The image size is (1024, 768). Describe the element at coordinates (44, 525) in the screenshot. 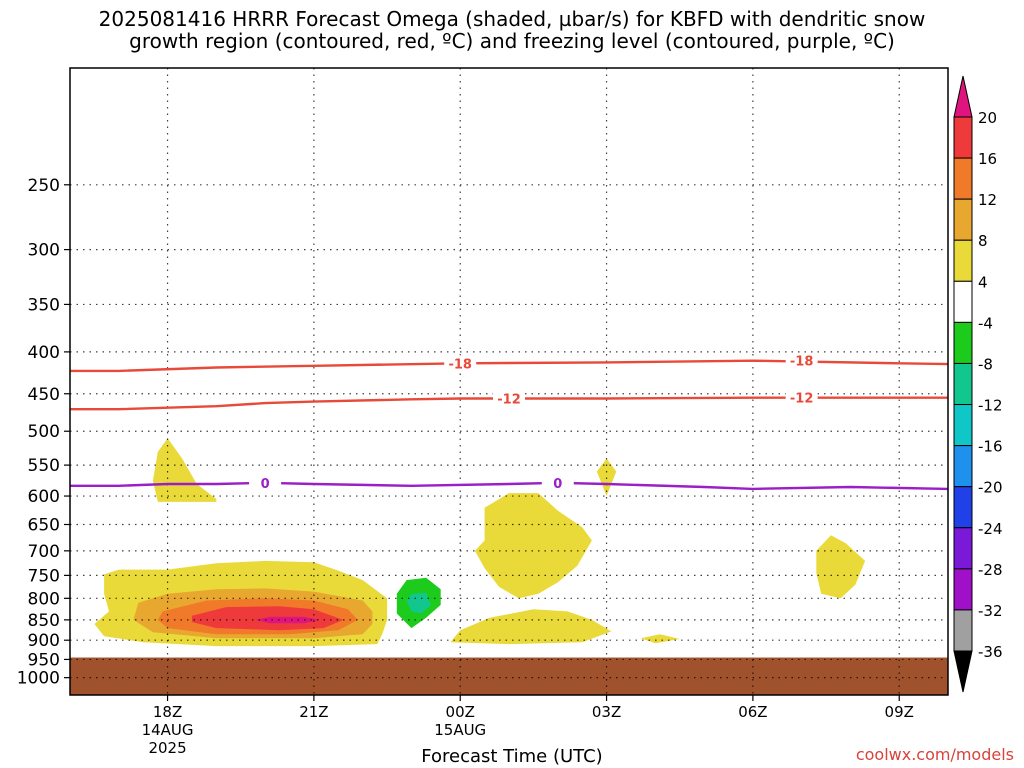

I see `y-tick-label-650: 650` at that location.